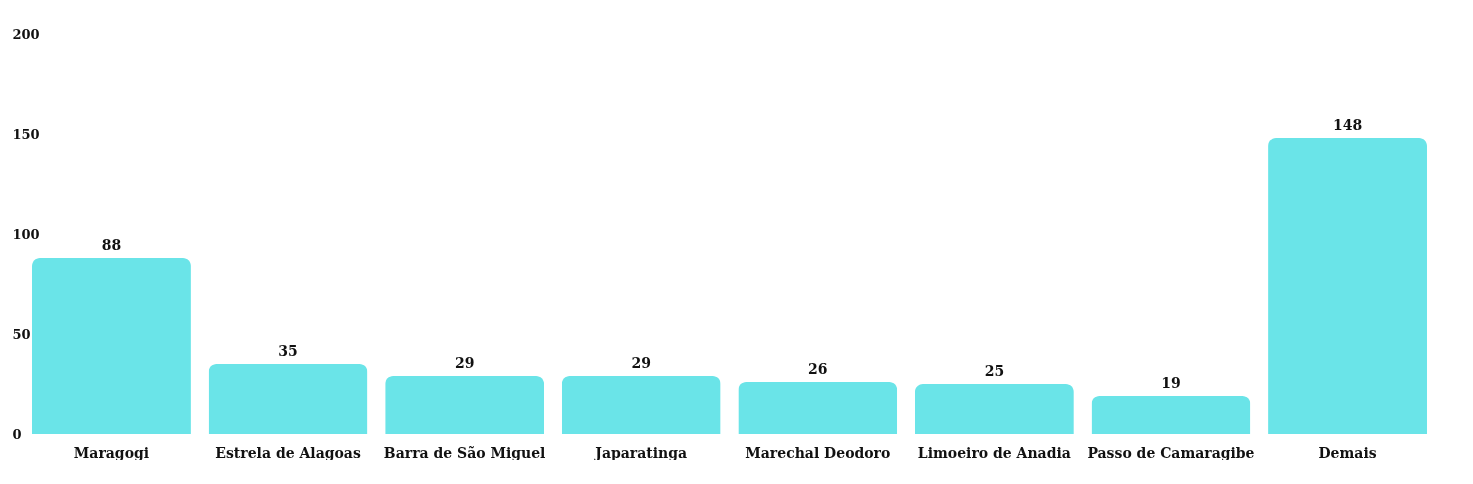 The image size is (1473, 484). Describe the element at coordinates (818, 369) in the screenshot. I see `data-label: 26` at that location.